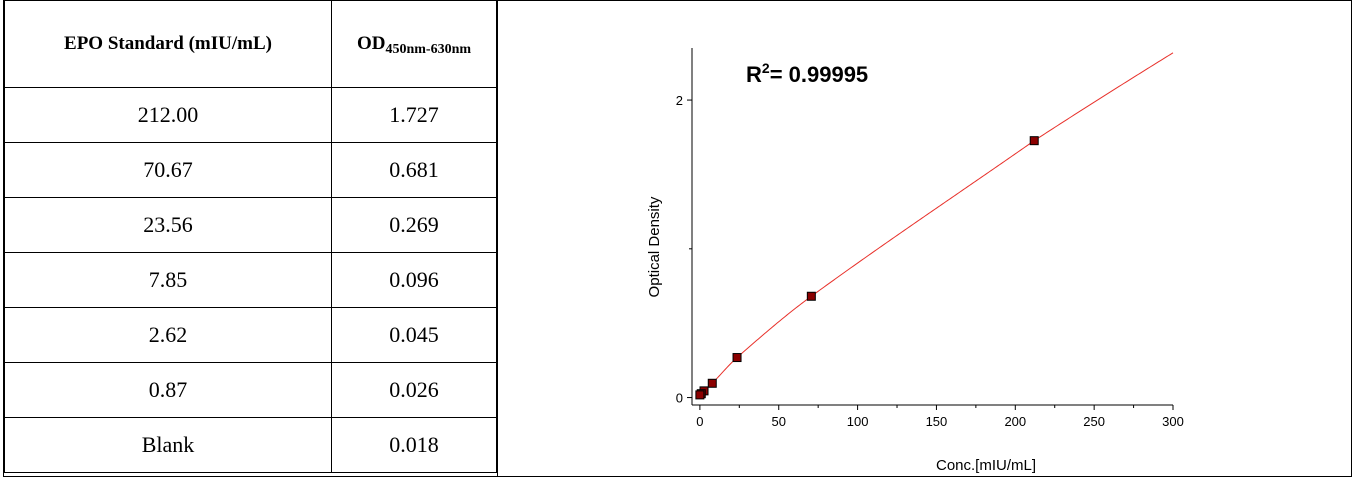 The height and width of the screenshot is (478, 1354). I want to click on table-row: 2.62 0.045, so click(250, 335).